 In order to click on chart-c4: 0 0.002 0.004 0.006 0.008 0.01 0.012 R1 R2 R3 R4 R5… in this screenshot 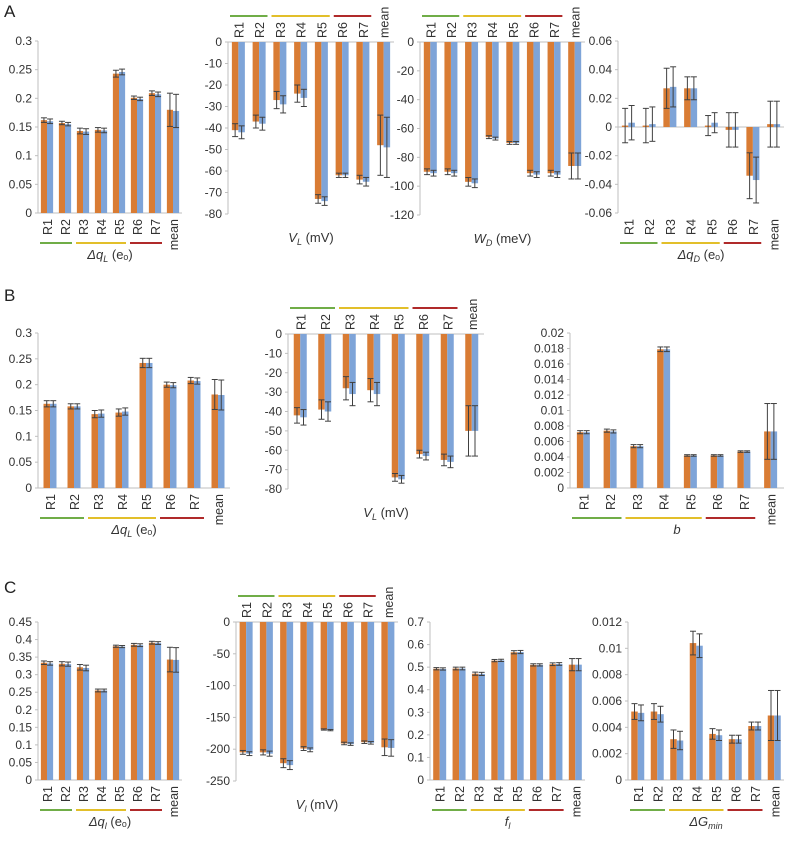, I will do `click(688, 723)`.